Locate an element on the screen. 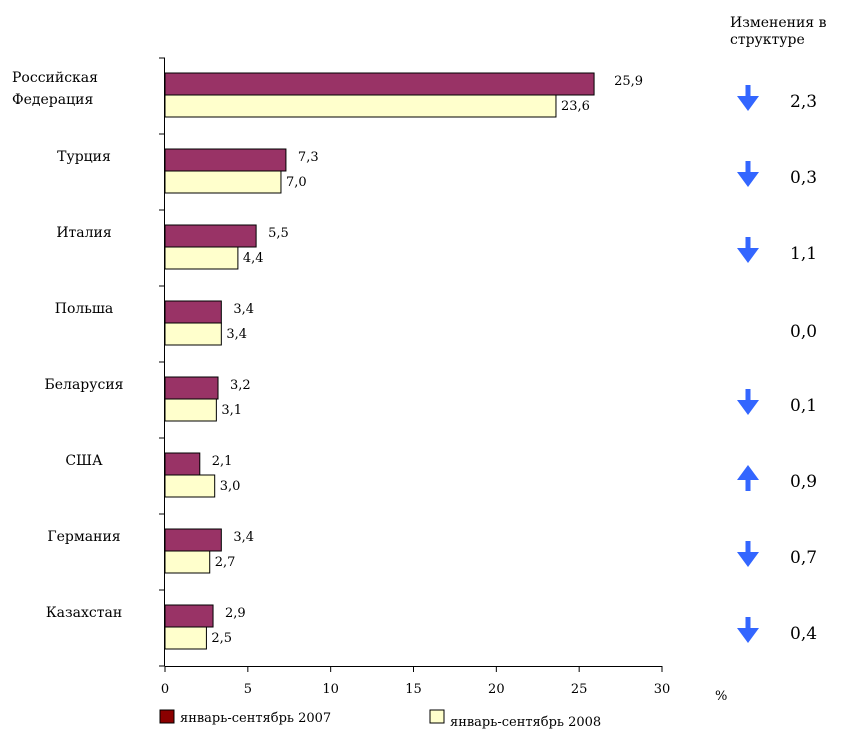  value-label-2008: 3,0 is located at coordinates (230, 486).